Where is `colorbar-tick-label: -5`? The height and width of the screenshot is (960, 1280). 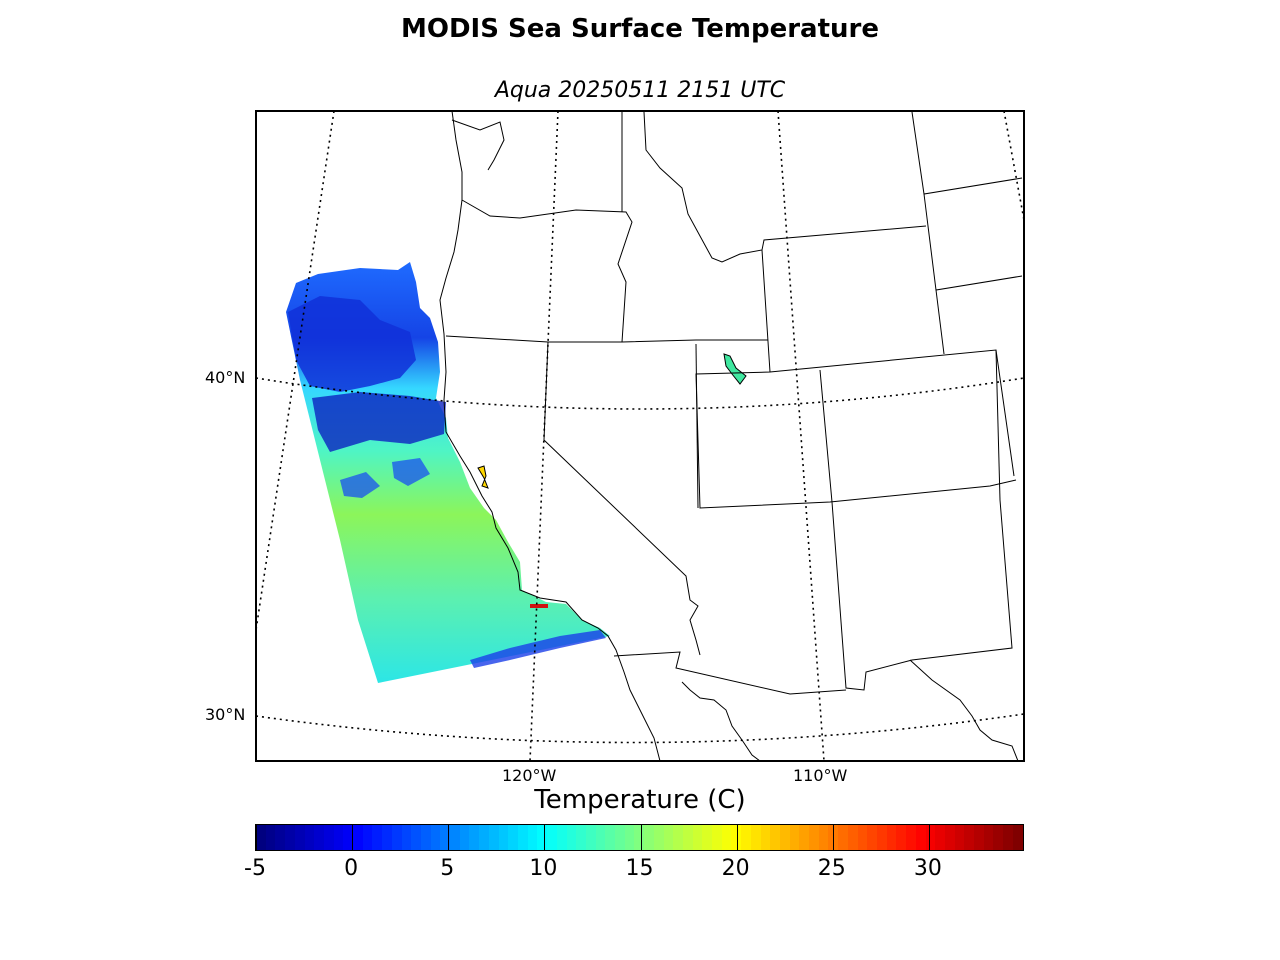
colorbar-tick-label: -5 is located at coordinates (255, 868).